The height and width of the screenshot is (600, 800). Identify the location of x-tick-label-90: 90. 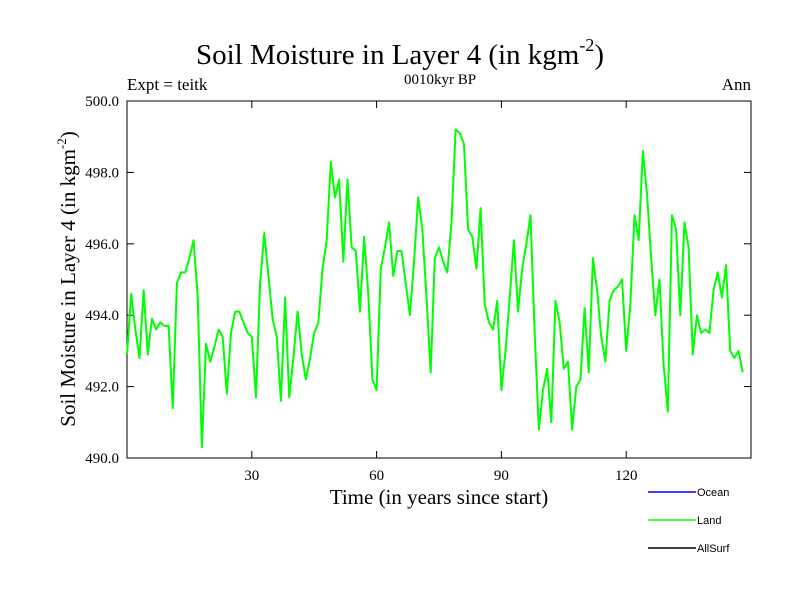
(501, 476).